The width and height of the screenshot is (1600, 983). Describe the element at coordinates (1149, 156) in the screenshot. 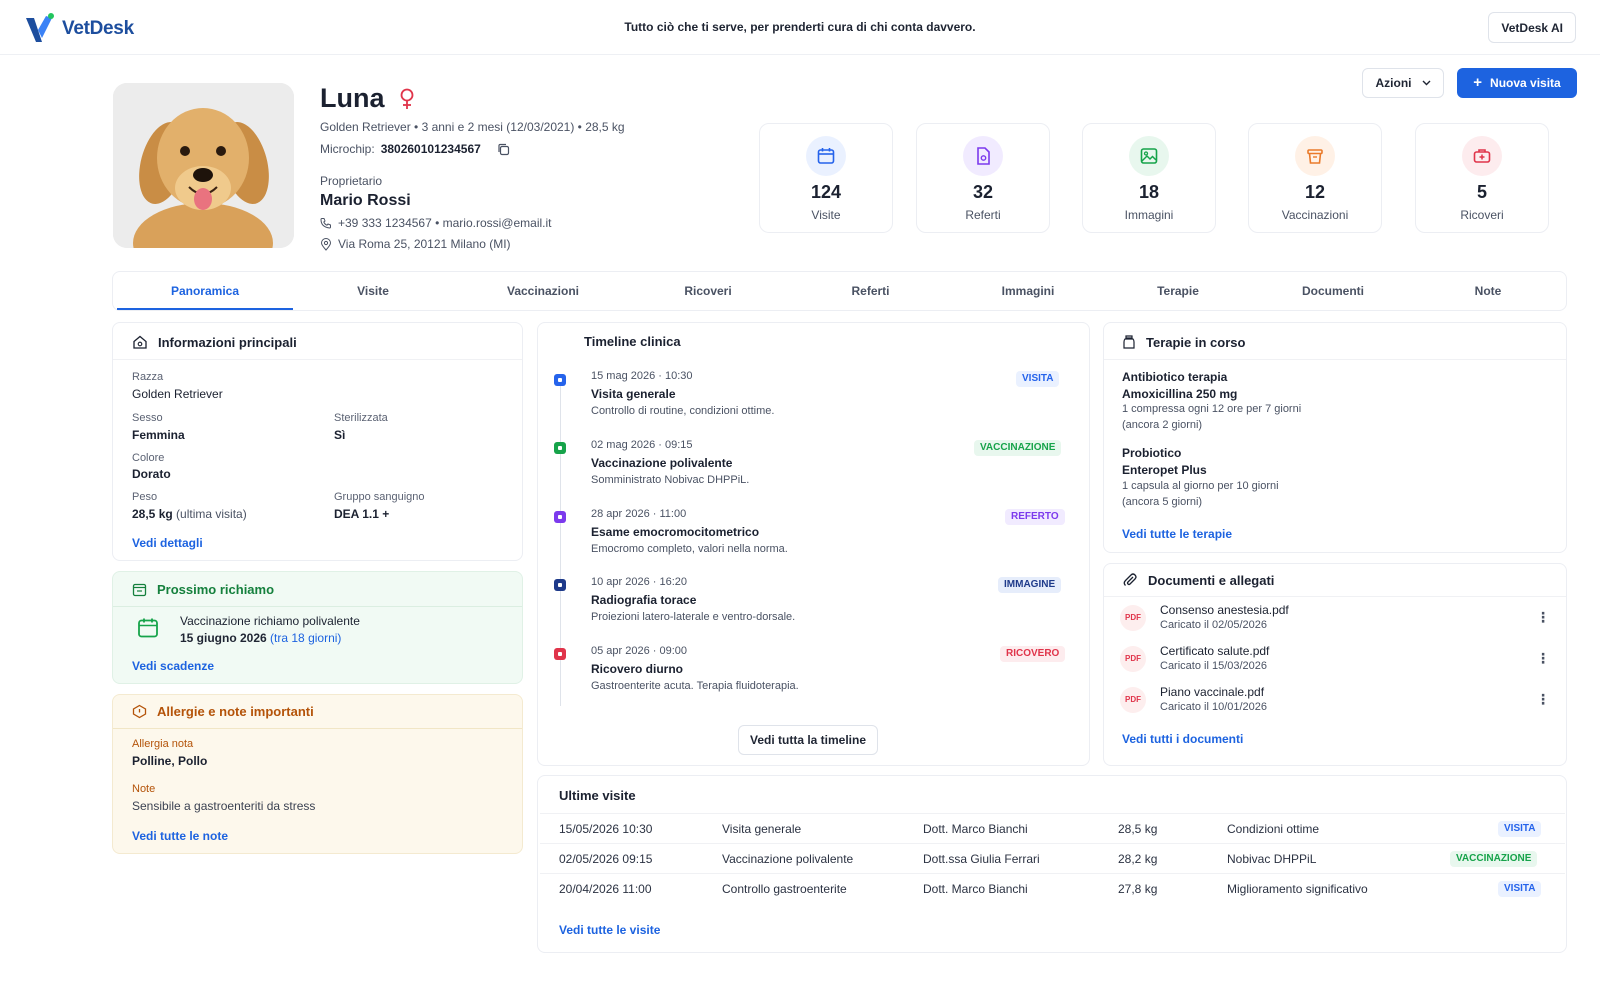

I see `image-icon` at that location.